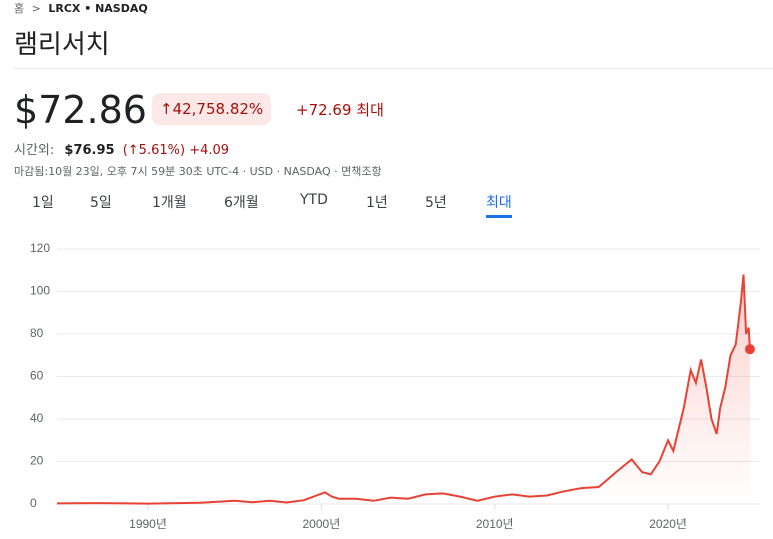  What do you see at coordinates (40, 248) in the screenshot?
I see `y-tick-label: 120` at bounding box center [40, 248].